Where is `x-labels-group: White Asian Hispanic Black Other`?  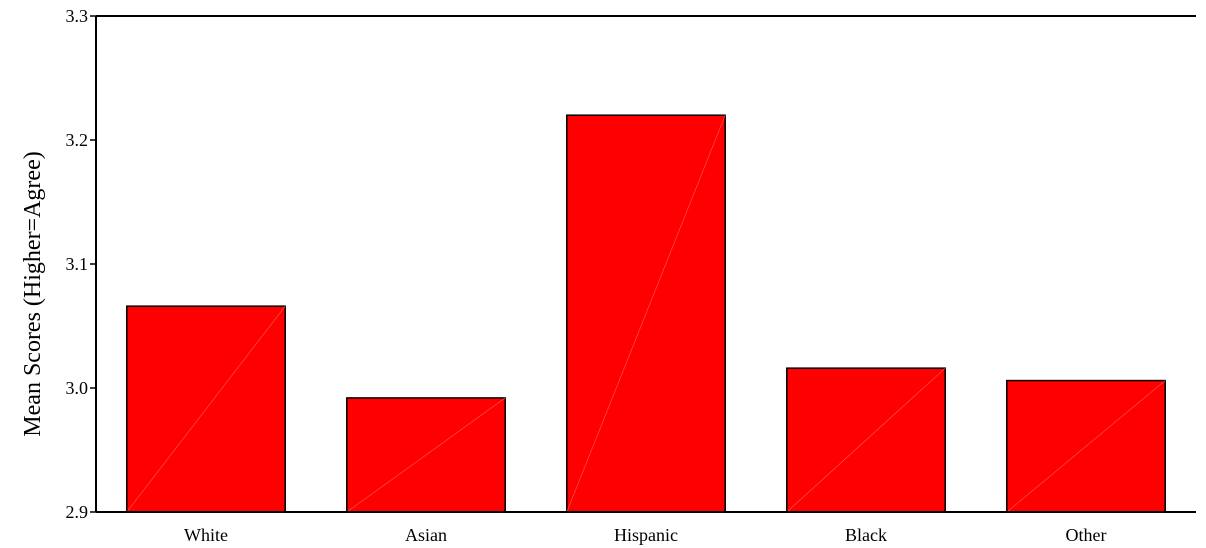
x-labels-group: White Asian Hispanic Black Other is located at coordinates (645, 535).